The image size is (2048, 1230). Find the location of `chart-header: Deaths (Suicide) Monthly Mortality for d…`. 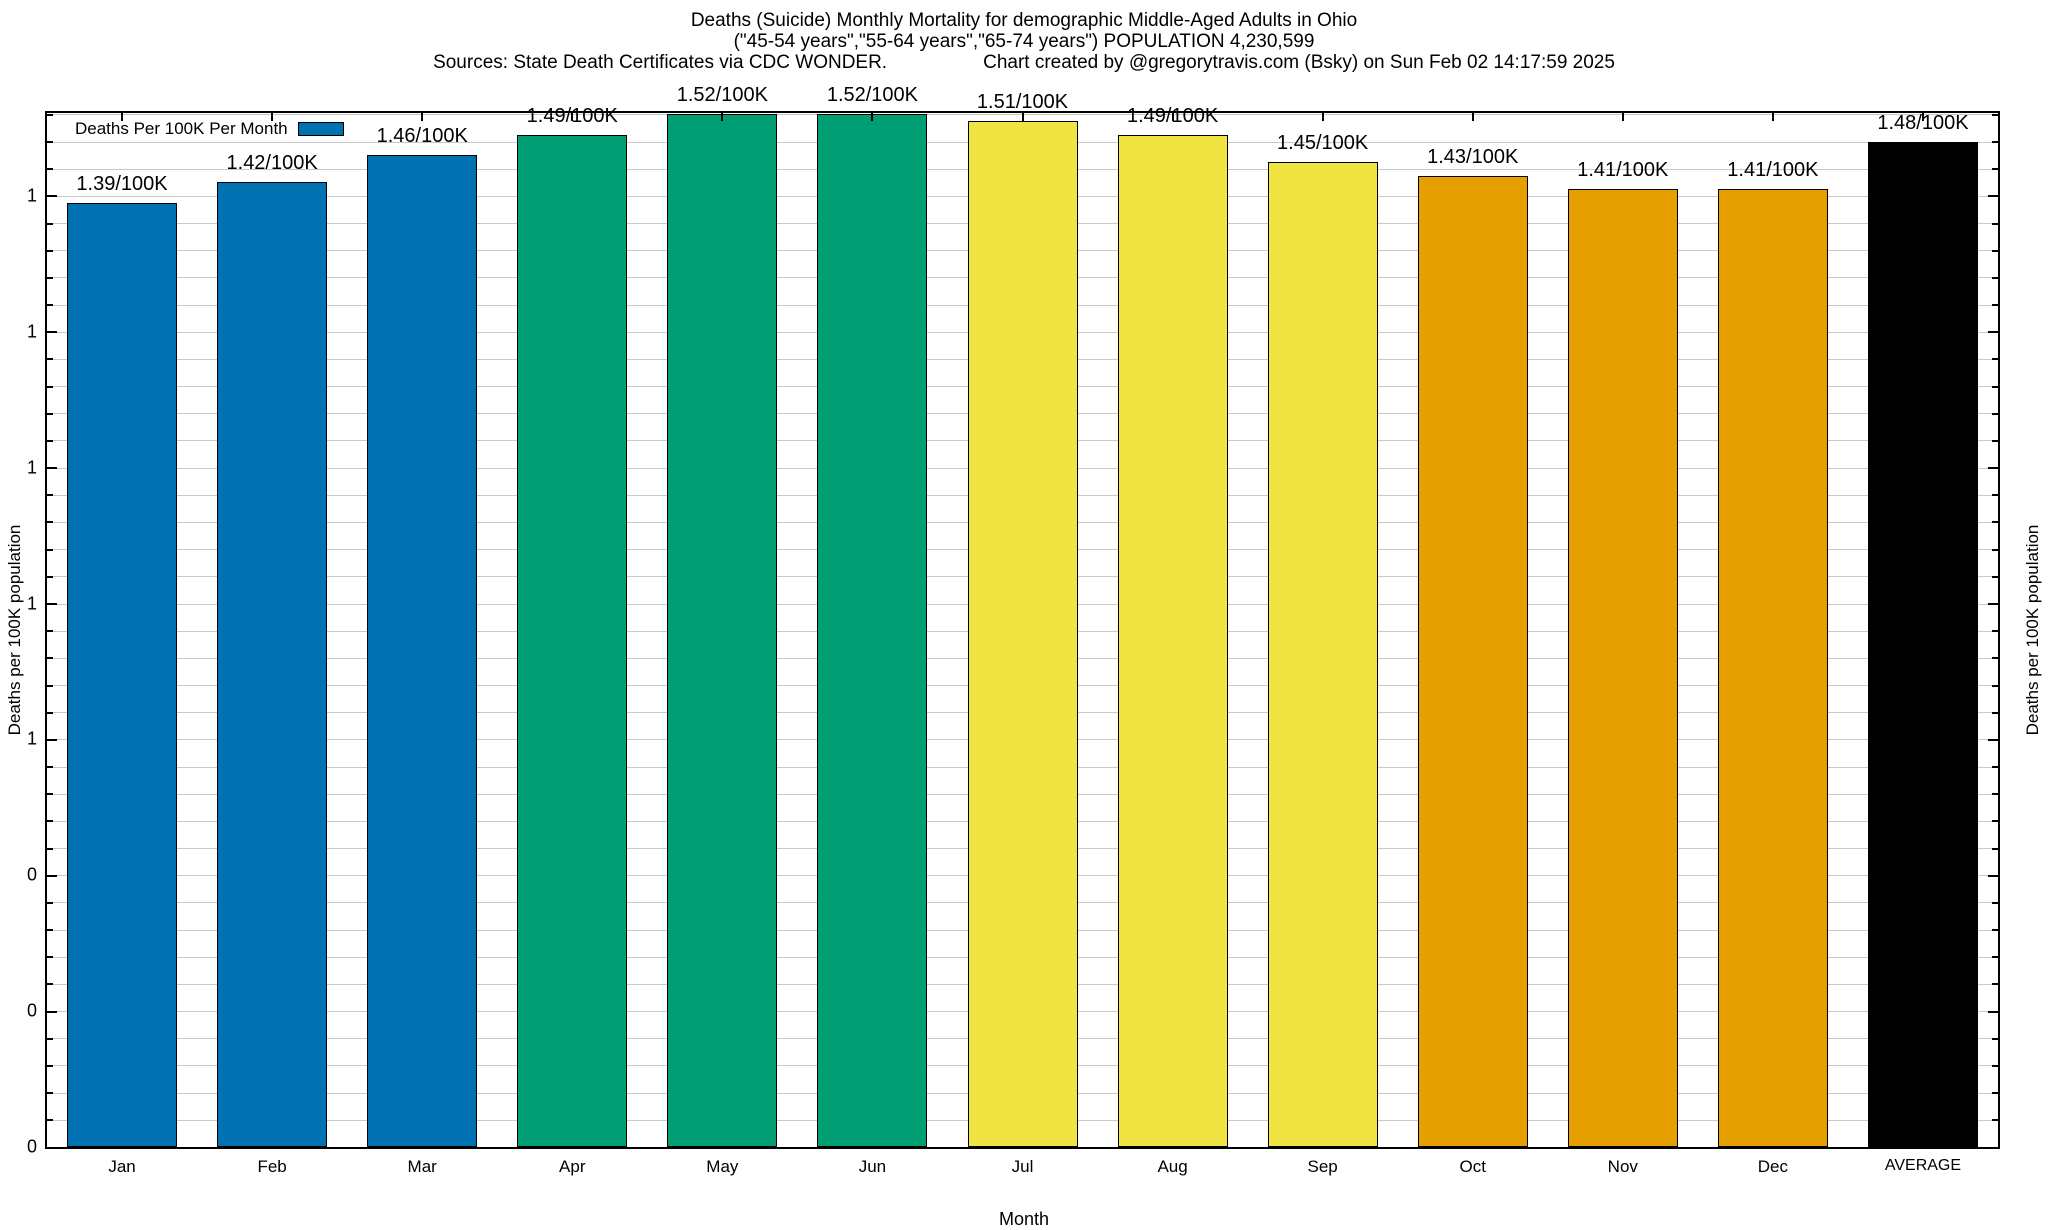

chart-header: Deaths (Suicide) Monthly Mortality for d… is located at coordinates (1024, 41).